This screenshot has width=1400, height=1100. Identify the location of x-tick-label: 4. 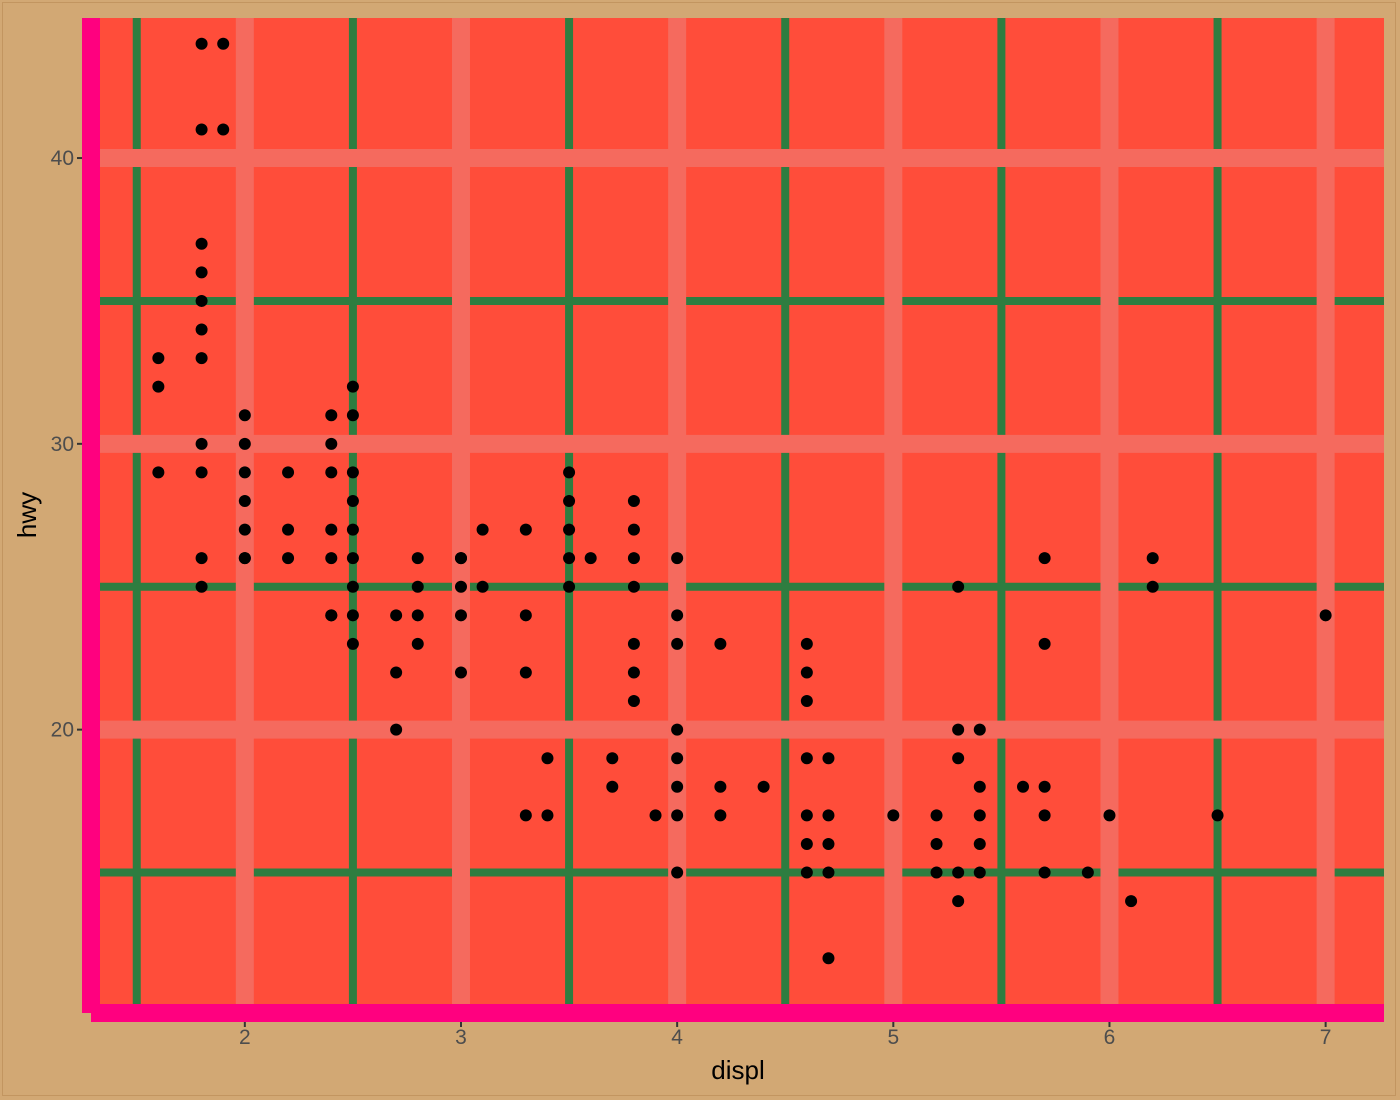
(677, 1037).